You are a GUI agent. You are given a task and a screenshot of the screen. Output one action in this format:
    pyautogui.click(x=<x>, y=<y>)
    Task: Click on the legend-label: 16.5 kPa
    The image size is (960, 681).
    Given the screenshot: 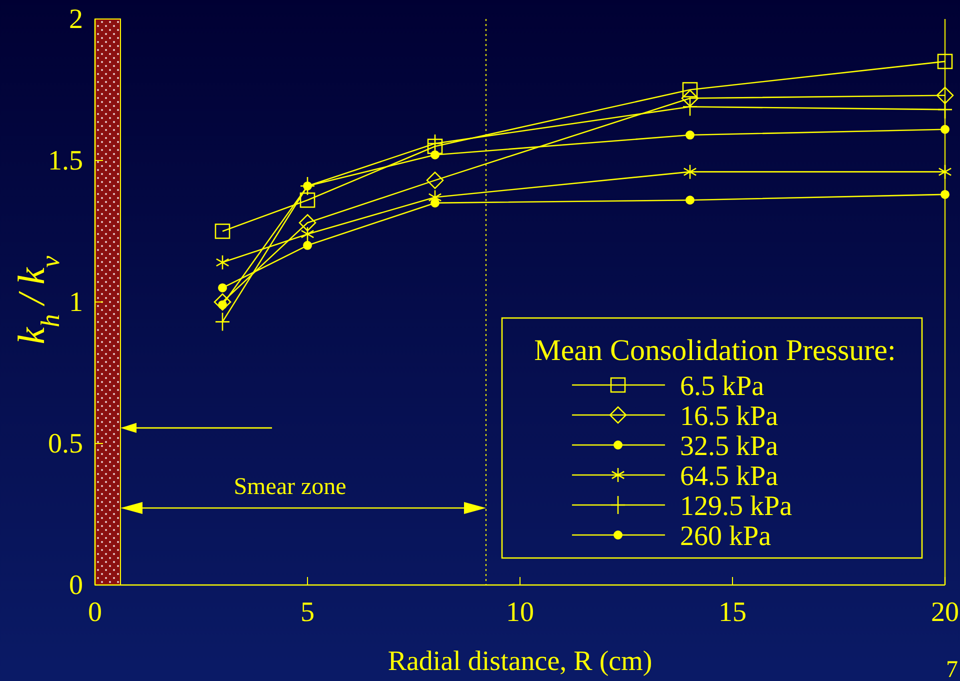 What is the action you would take?
    pyautogui.click(x=729, y=416)
    